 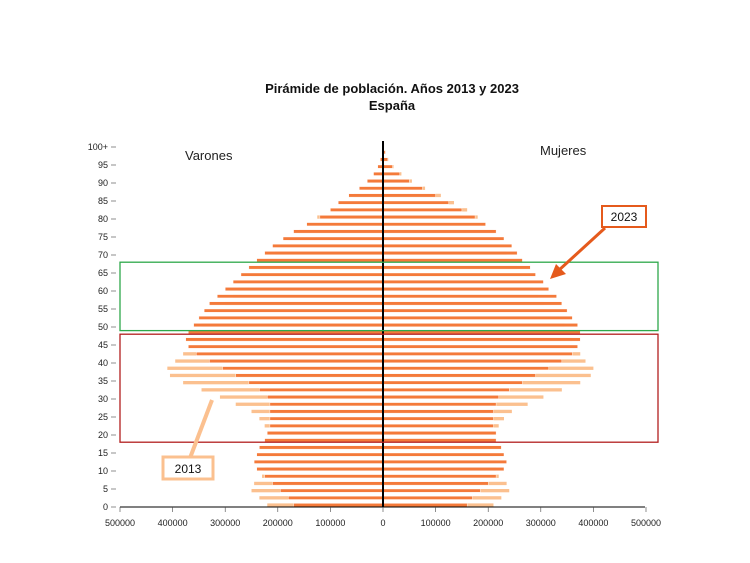 I want to click on callout-2013: 2013, so click(x=188, y=440).